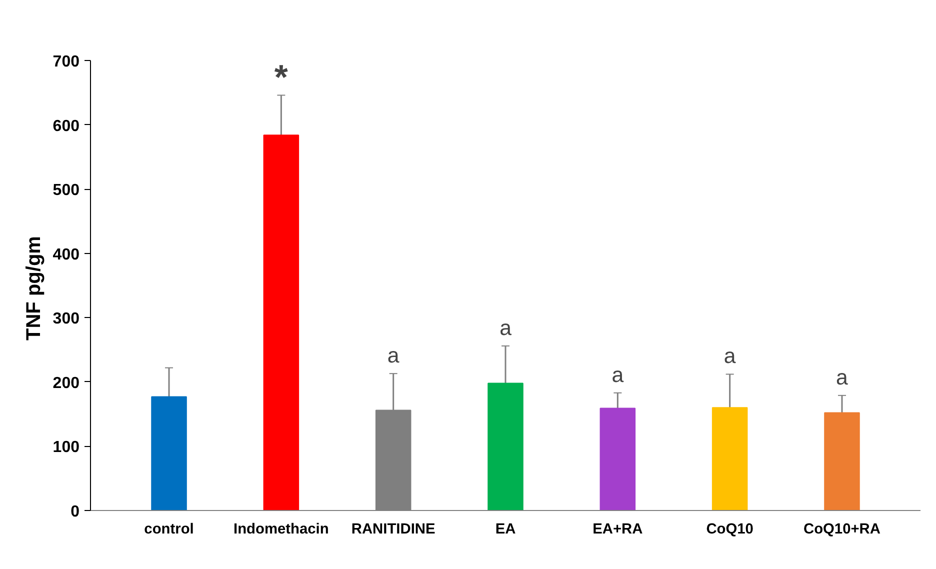 Image resolution: width=936 pixels, height=569 pixels. Describe the element at coordinates (842, 530) in the screenshot. I see `x-tick-label: CoQ10+RA` at that location.